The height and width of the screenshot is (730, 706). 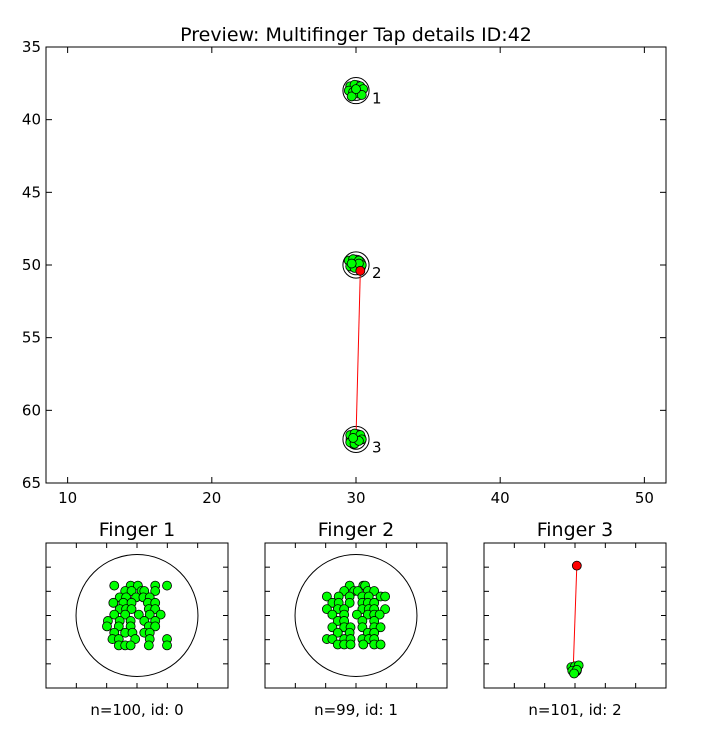 What do you see at coordinates (377, 273) in the screenshot?
I see `finger-label: 2` at bounding box center [377, 273].